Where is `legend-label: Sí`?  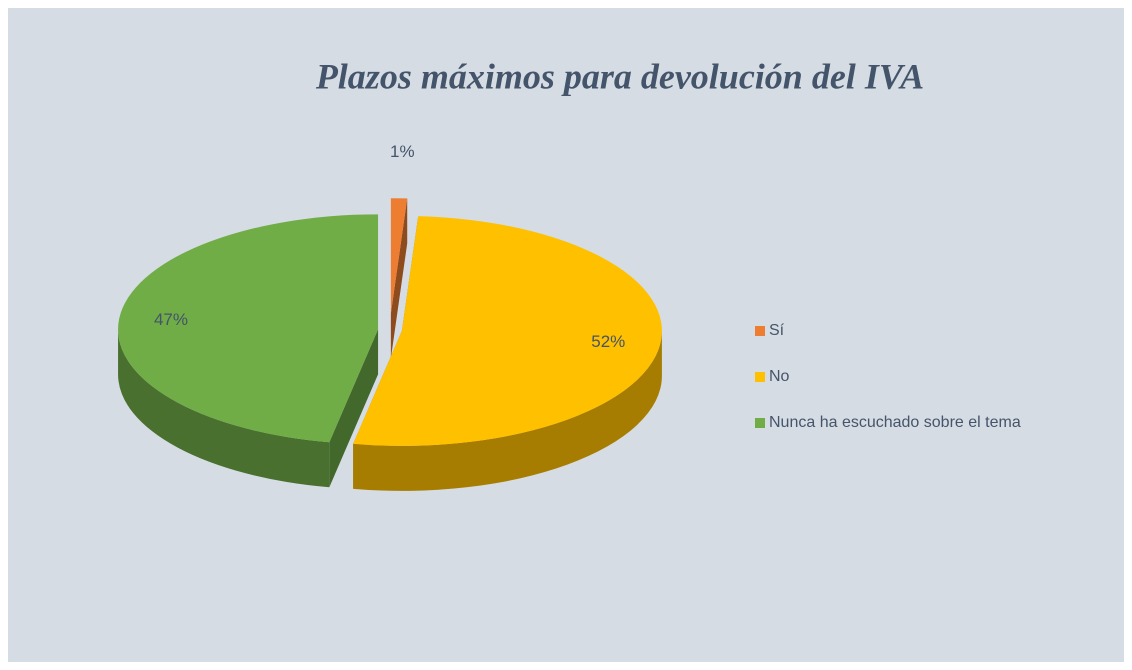
legend-label: Sí is located at coordinates (777, 330).